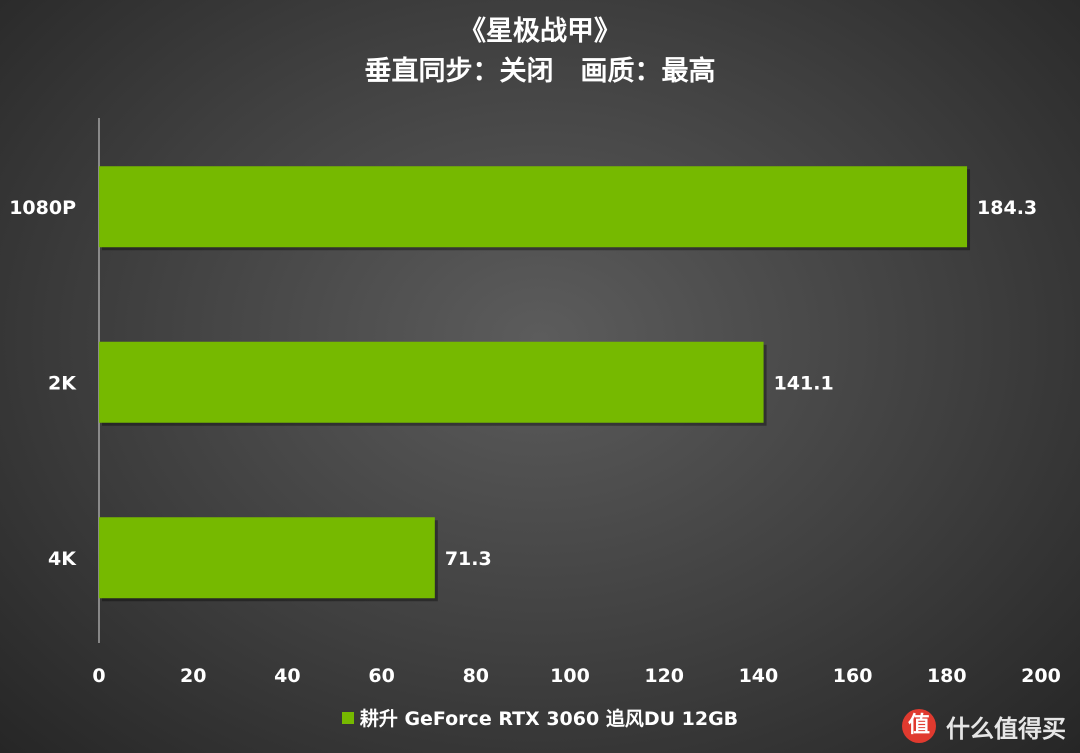  Describe the element at coordinates (664, 676) in the screenshot. I see `x-tick-label: 120` at that location.